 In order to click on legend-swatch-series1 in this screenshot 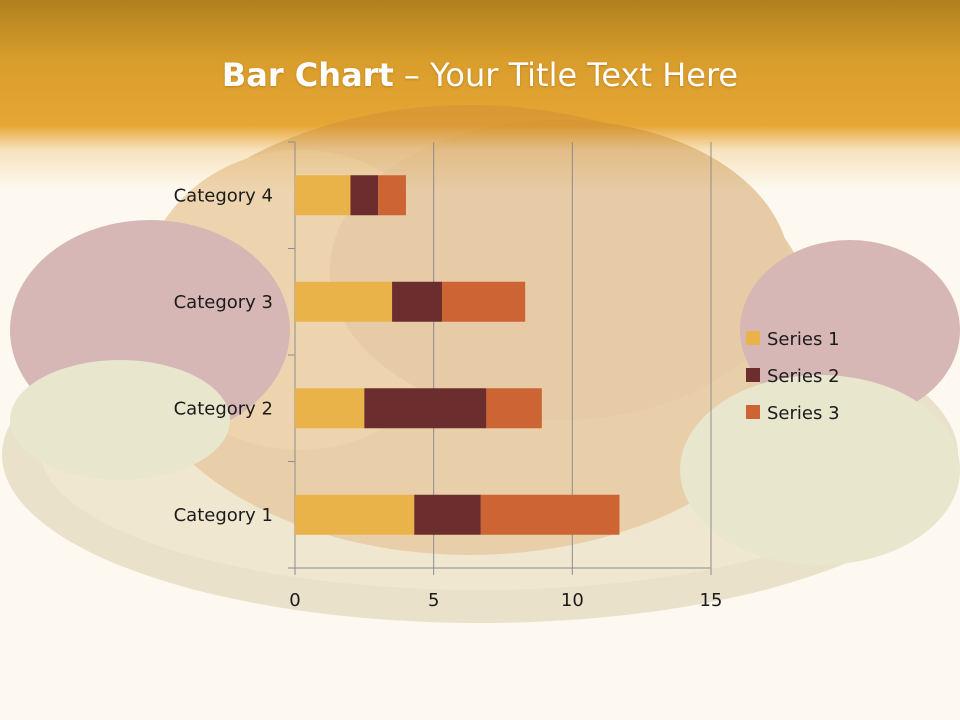, I will do `click(753, 338)`.